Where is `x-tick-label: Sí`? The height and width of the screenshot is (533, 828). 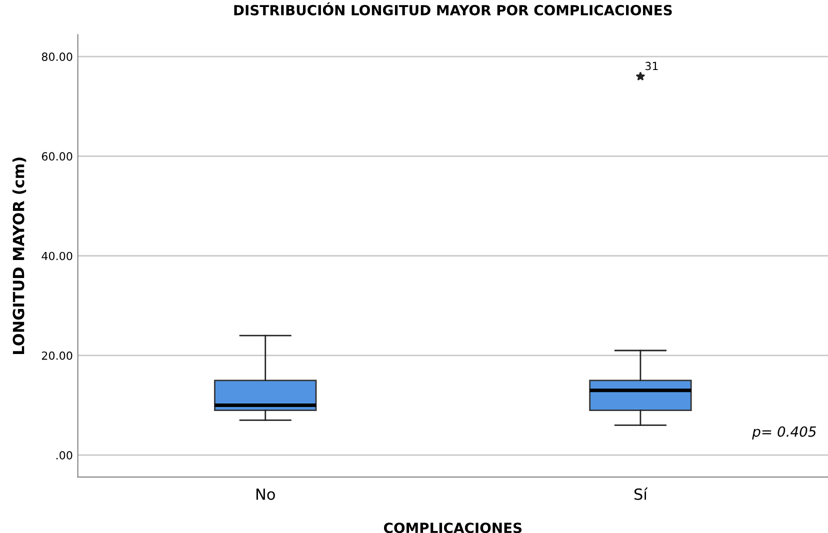 x-tick-label: Sí is located at coordinates (641, 494).